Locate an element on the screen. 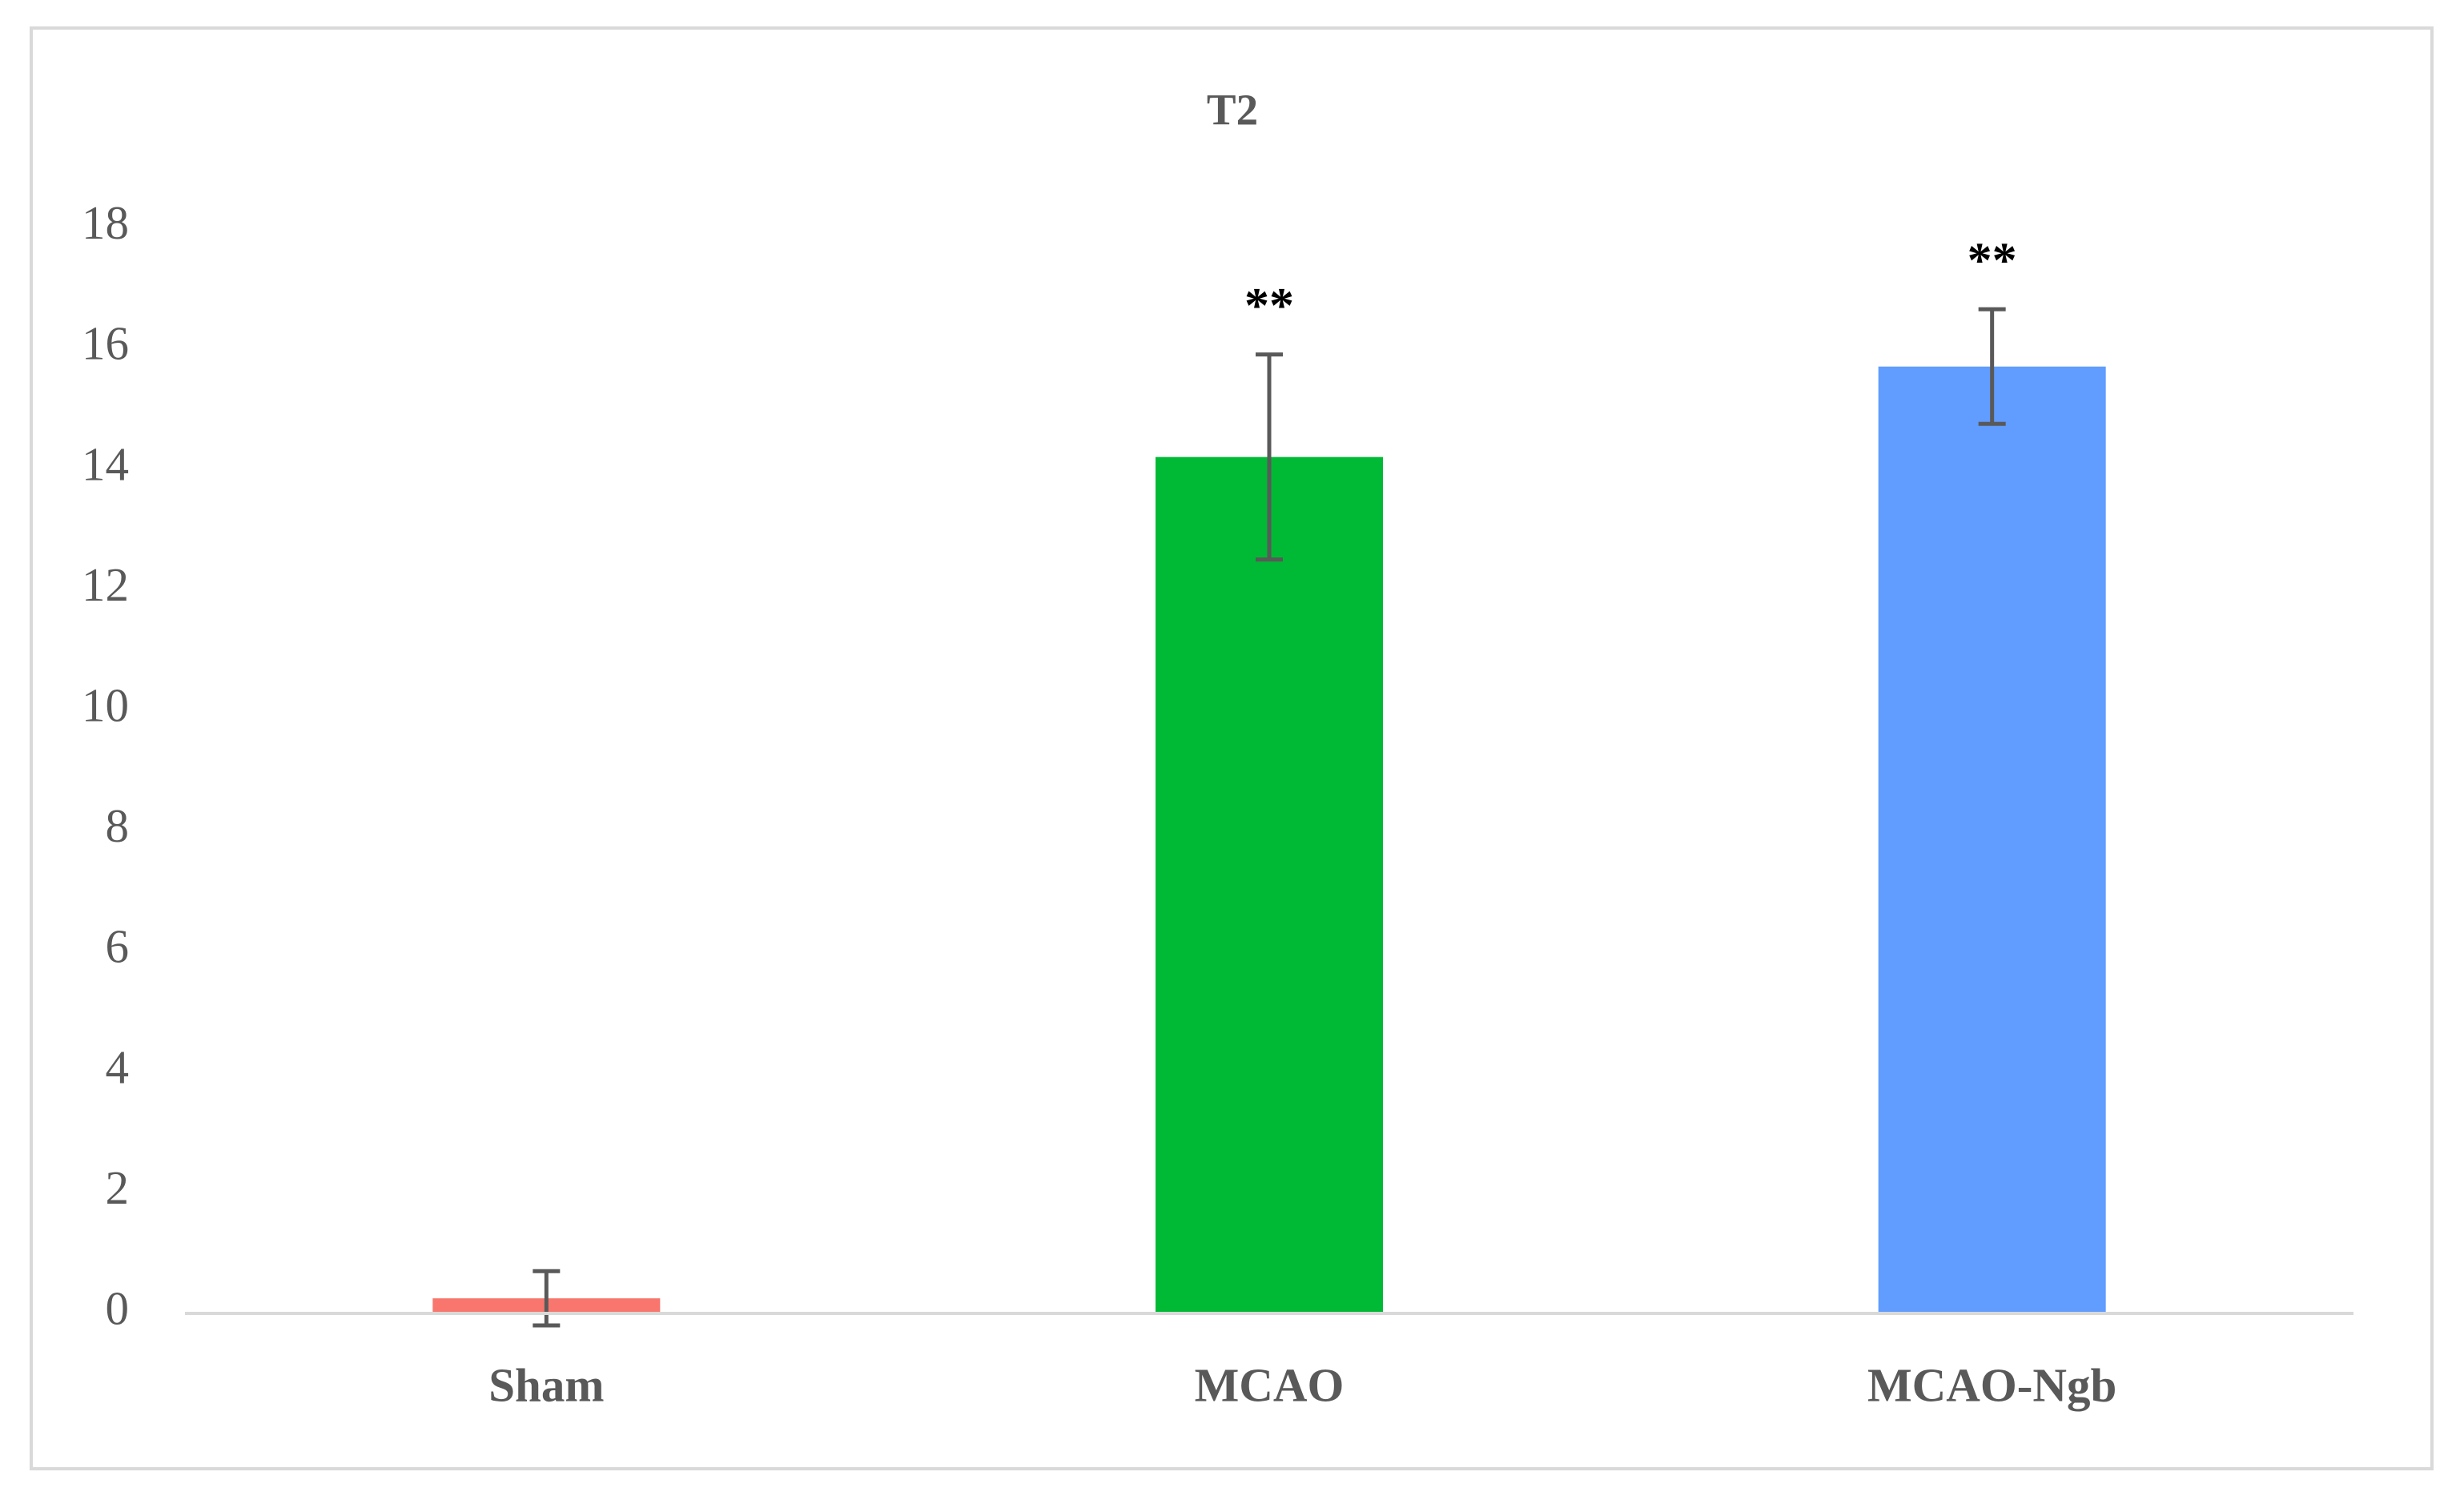 This screenshot has width=2464, height=1500. y-tick-label: 2 is located at coordinates (118, 1187).